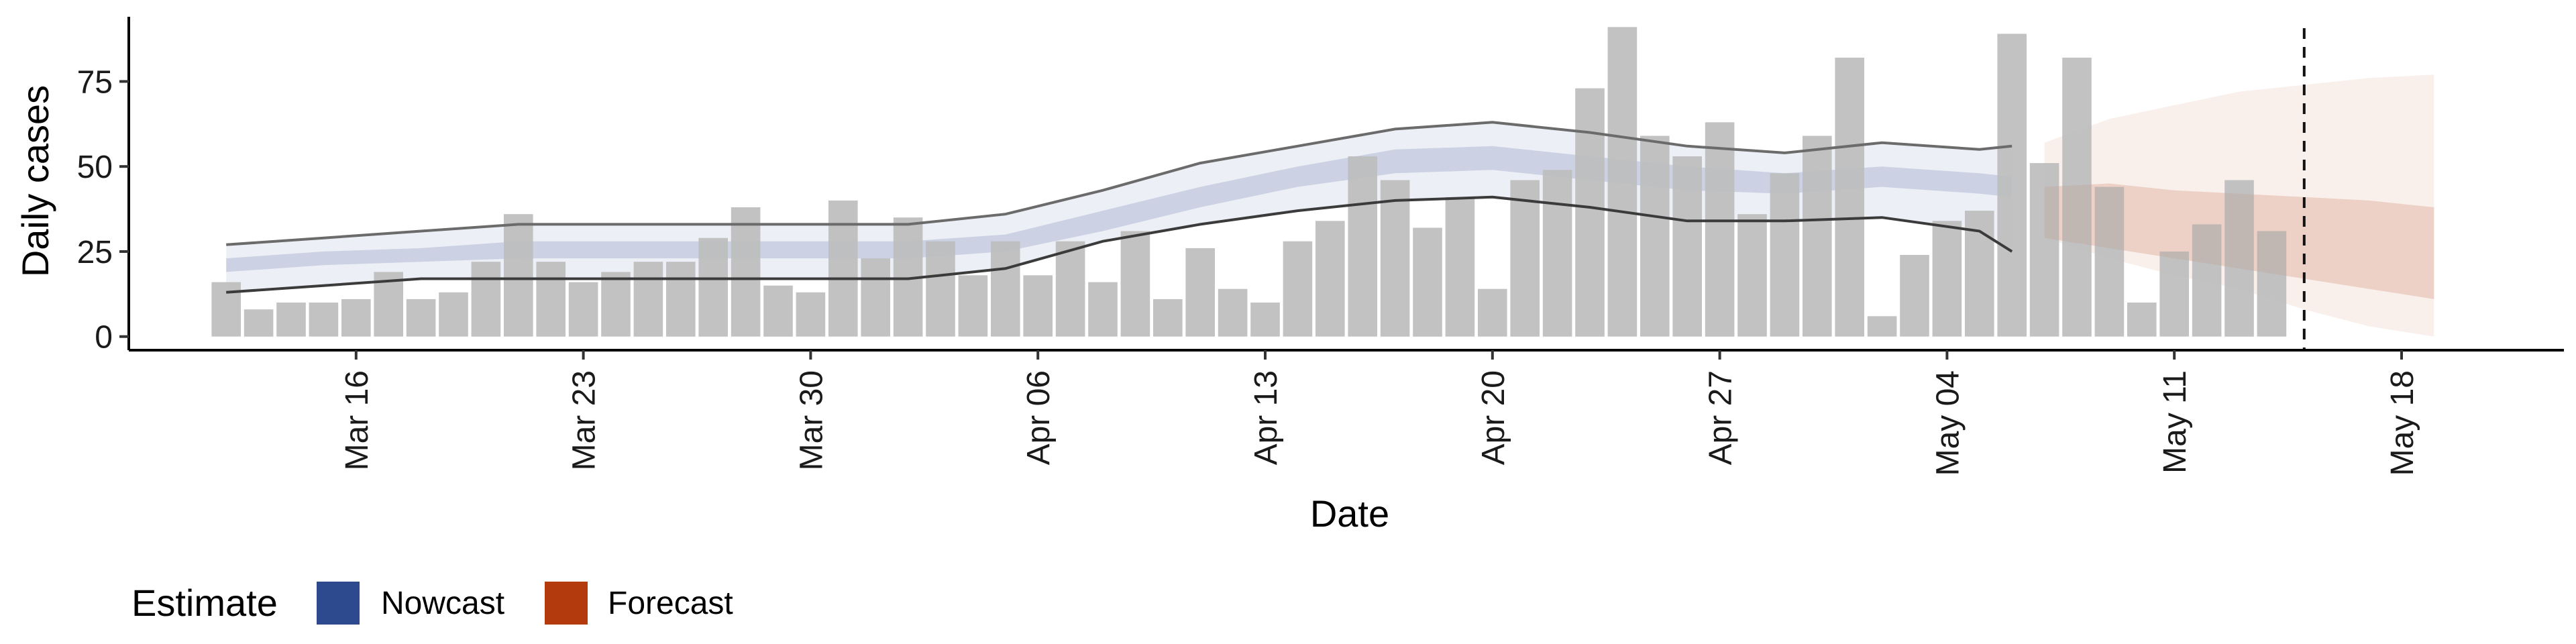  Describe the element at coordinates (1119, 183) in the screenshot. I see `nowcast-upper-line` at that location.